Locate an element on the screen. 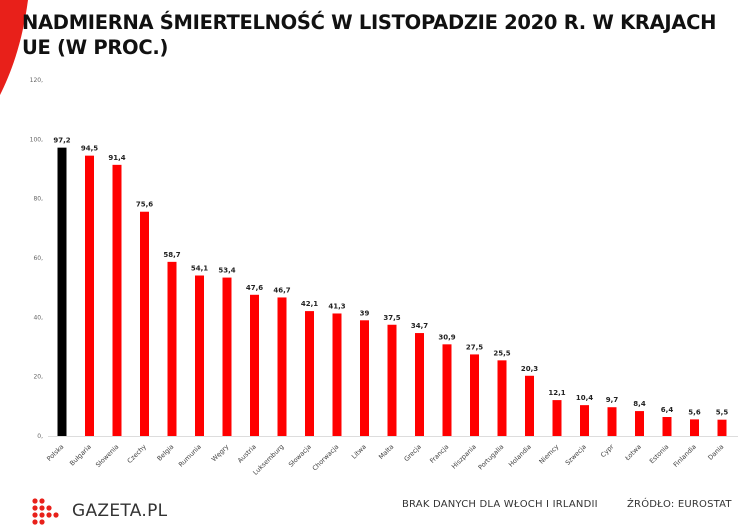  bar-grecja is located at coordinates (419, 384).